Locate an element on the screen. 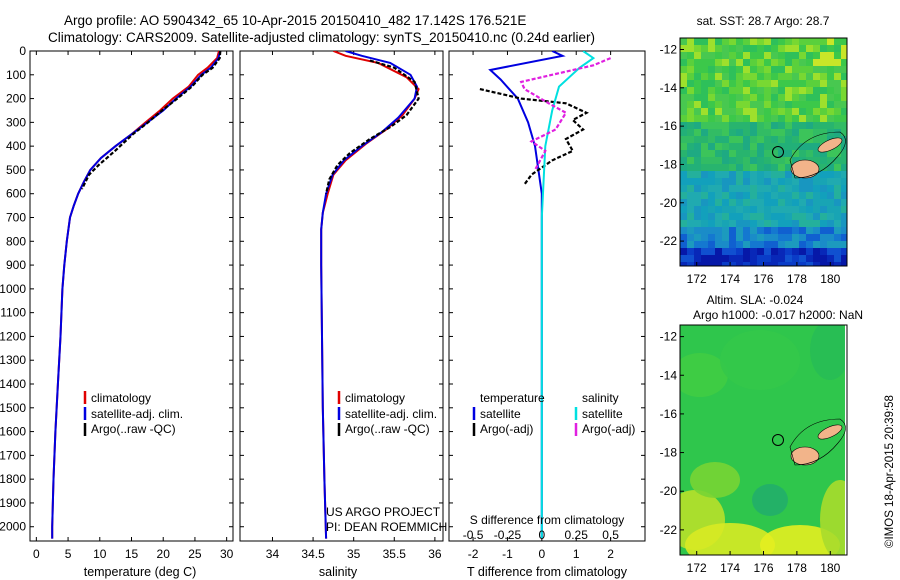  x-tick-label: -1 is located at coordinates (507, 554).